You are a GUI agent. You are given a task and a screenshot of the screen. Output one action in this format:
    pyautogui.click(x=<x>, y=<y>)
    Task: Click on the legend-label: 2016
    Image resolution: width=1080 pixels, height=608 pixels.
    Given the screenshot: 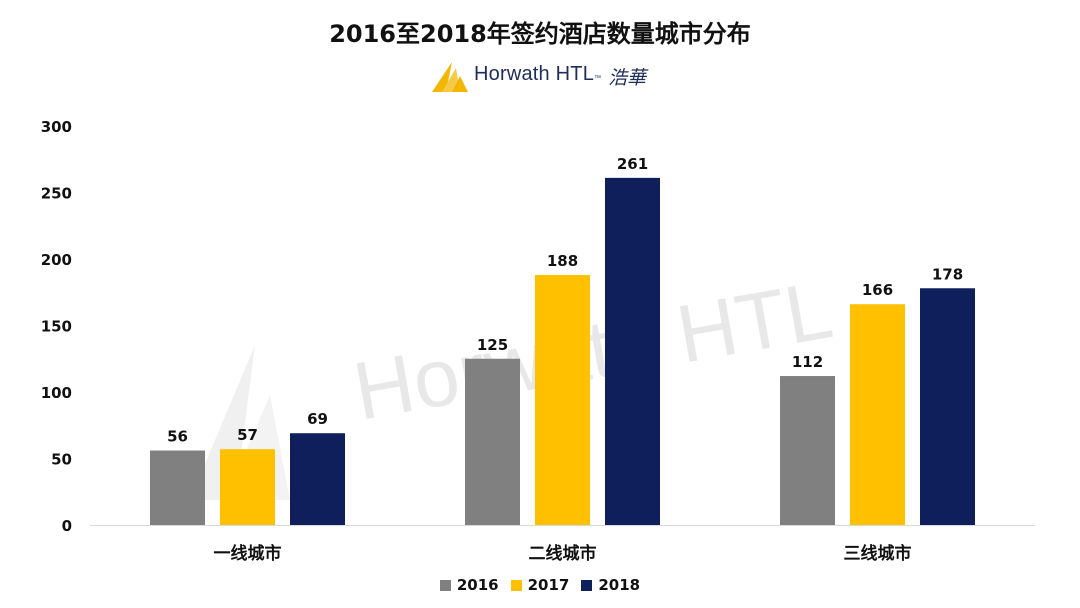 What is the action you would take?
    pyautogui.click(x=477, y=585)
    